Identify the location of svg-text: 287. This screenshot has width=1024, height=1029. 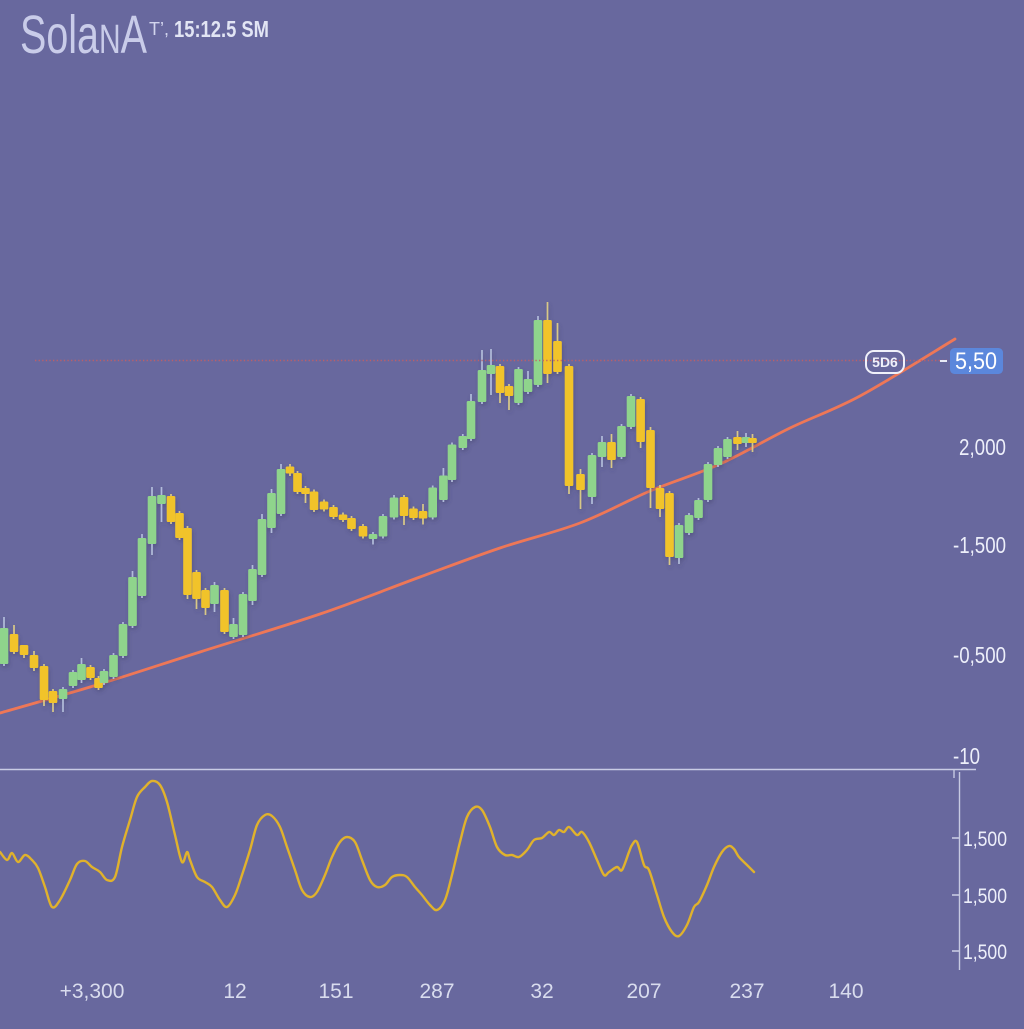
(436, 991).